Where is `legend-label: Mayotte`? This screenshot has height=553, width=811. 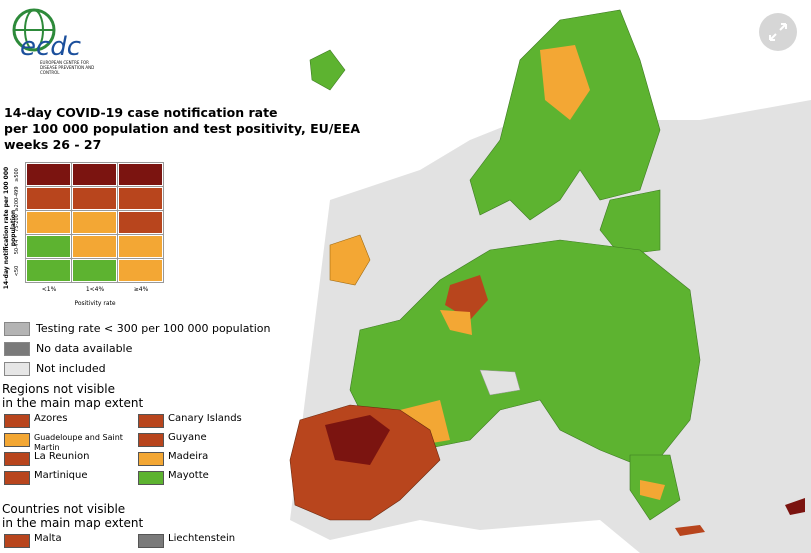
legend-label: Mayotte is located at coordinates (188, 475).